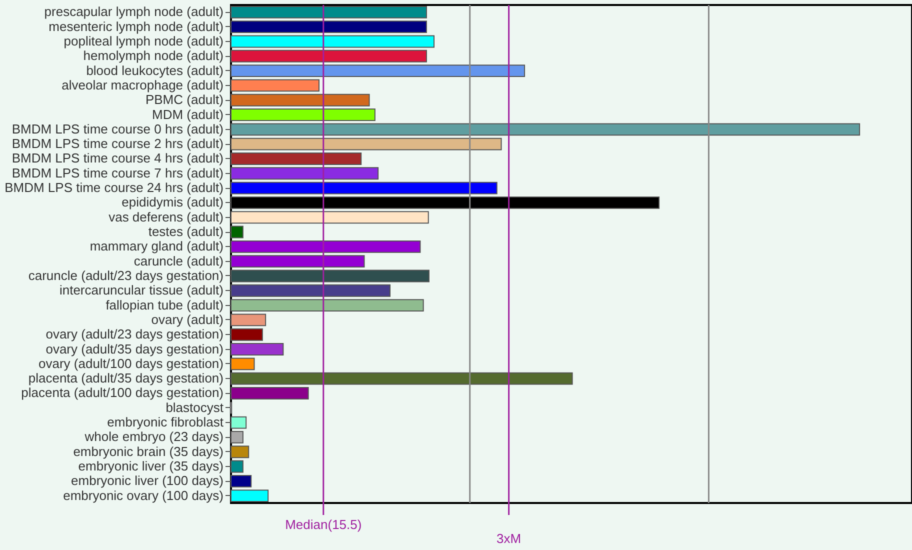 This screenshot has width=912, height=550. Describe the element at coordinates (118, 144) in the screenshot. I see `y-tick-label: BMDM LPS time course 2 hrs (adult)` at that location.